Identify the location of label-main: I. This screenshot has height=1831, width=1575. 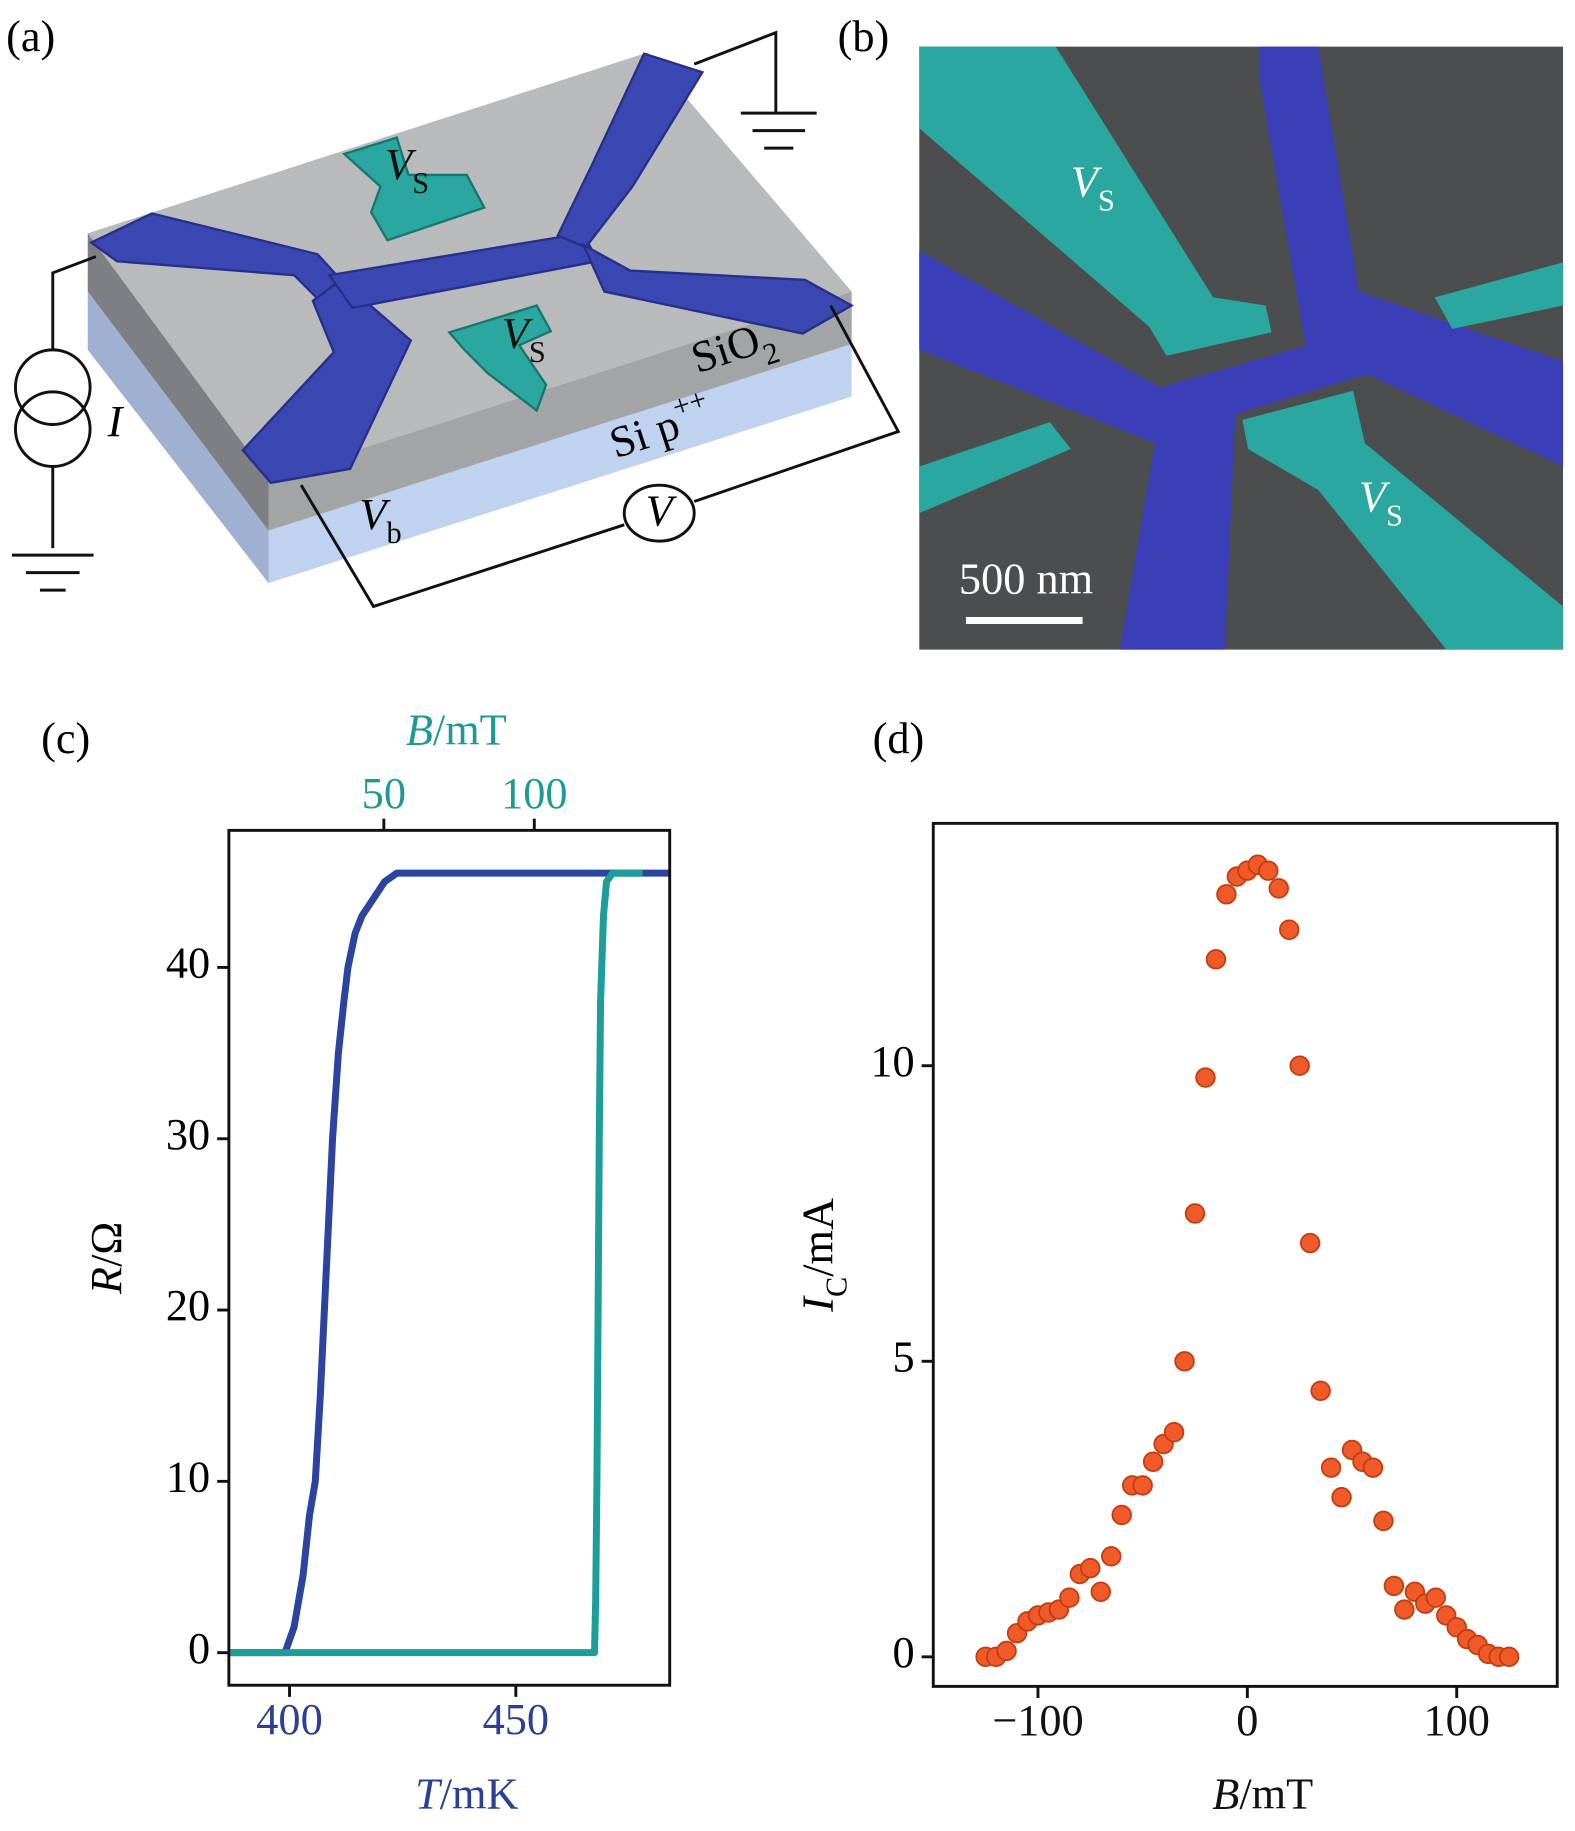
(818, 1304).